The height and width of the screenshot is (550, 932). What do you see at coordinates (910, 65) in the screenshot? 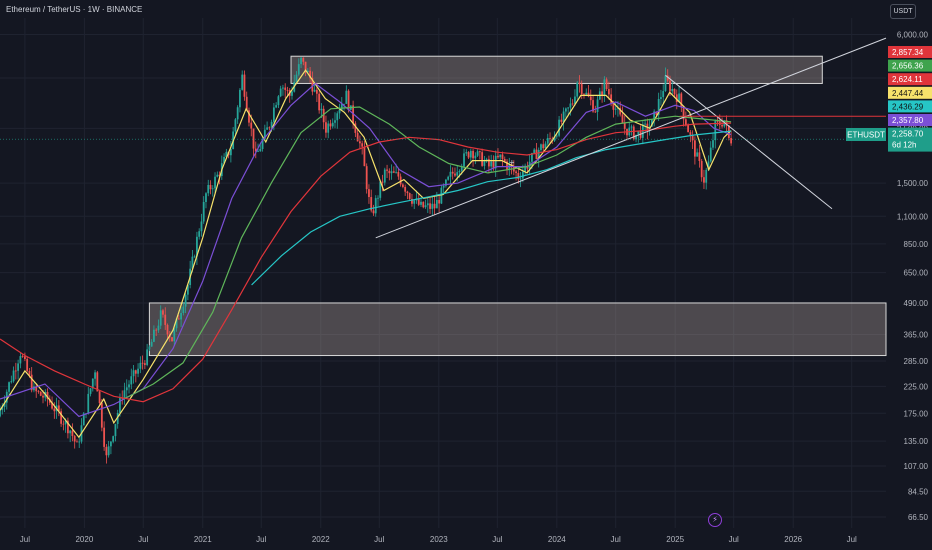
I see `price-label: 2,656.36` at bounding box center [910, 65].